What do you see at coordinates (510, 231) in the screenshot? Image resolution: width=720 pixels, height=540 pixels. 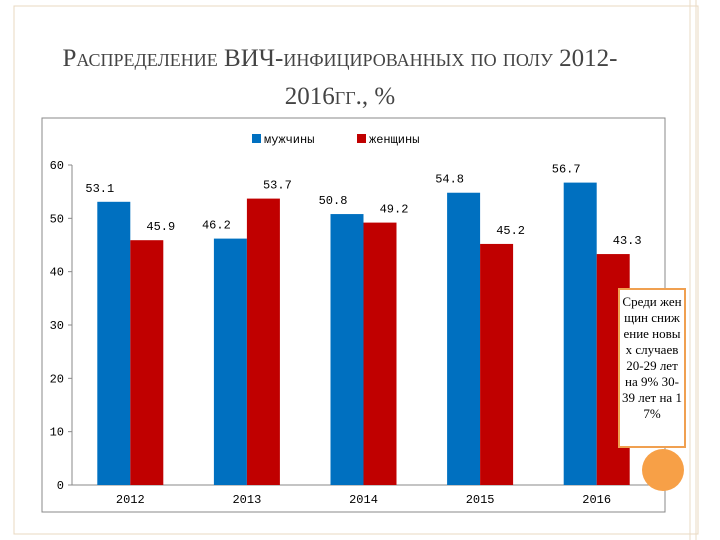 I see `value-label: 45.2` at bounding box center [510, 231].